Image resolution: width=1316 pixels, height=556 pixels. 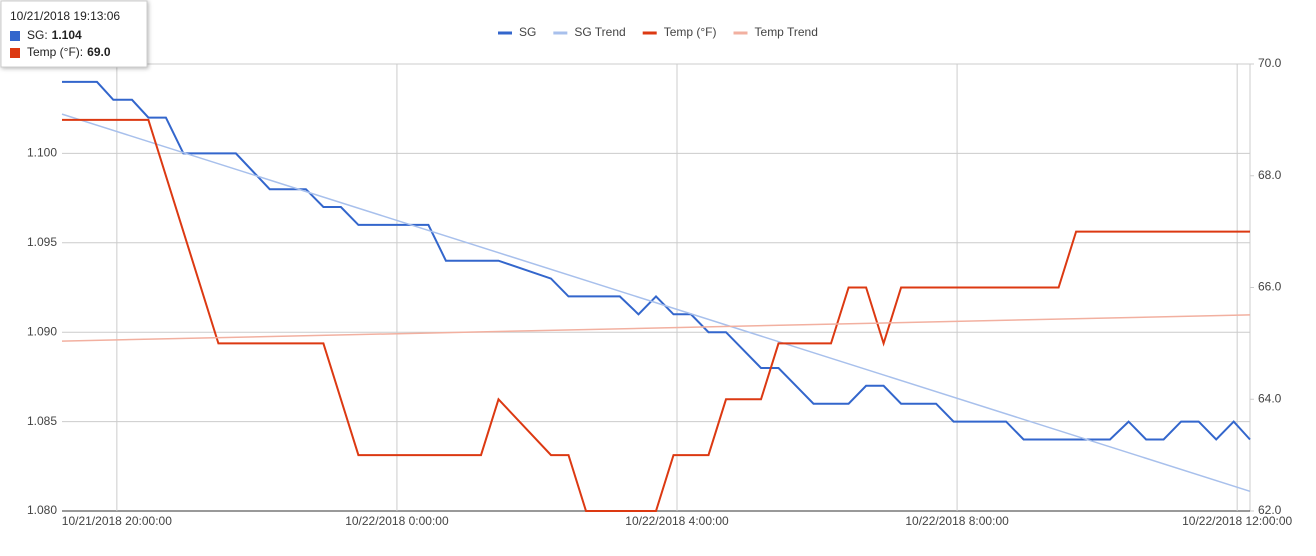 I want to click on legend-label: Temp (°F), so click(x=690, y=32).